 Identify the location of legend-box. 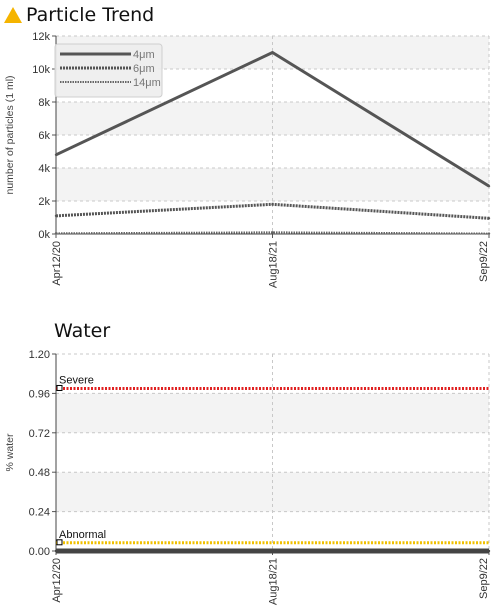
(108, 70).